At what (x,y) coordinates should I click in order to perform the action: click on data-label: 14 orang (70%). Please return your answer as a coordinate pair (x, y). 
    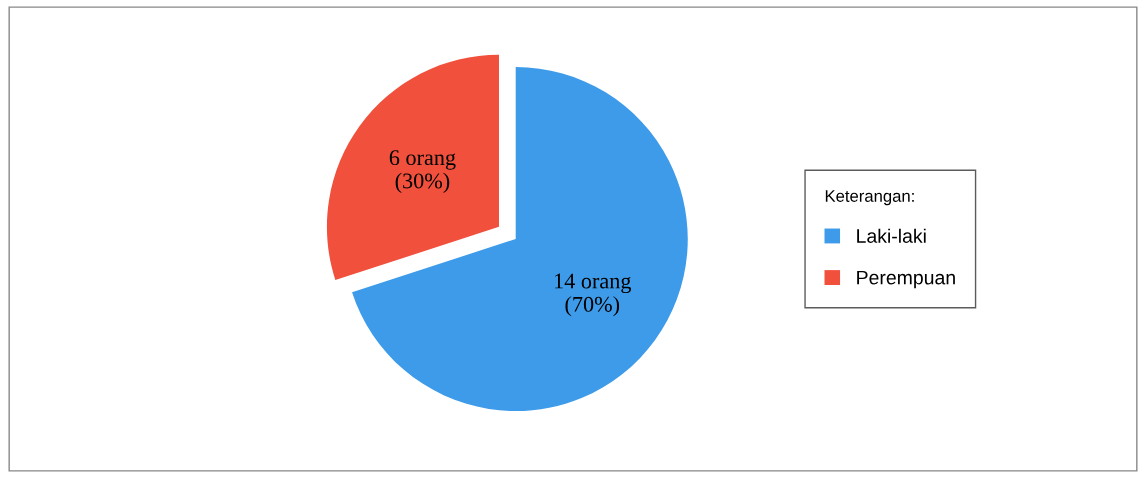
    Looking at the image, I should click on (593, 295).